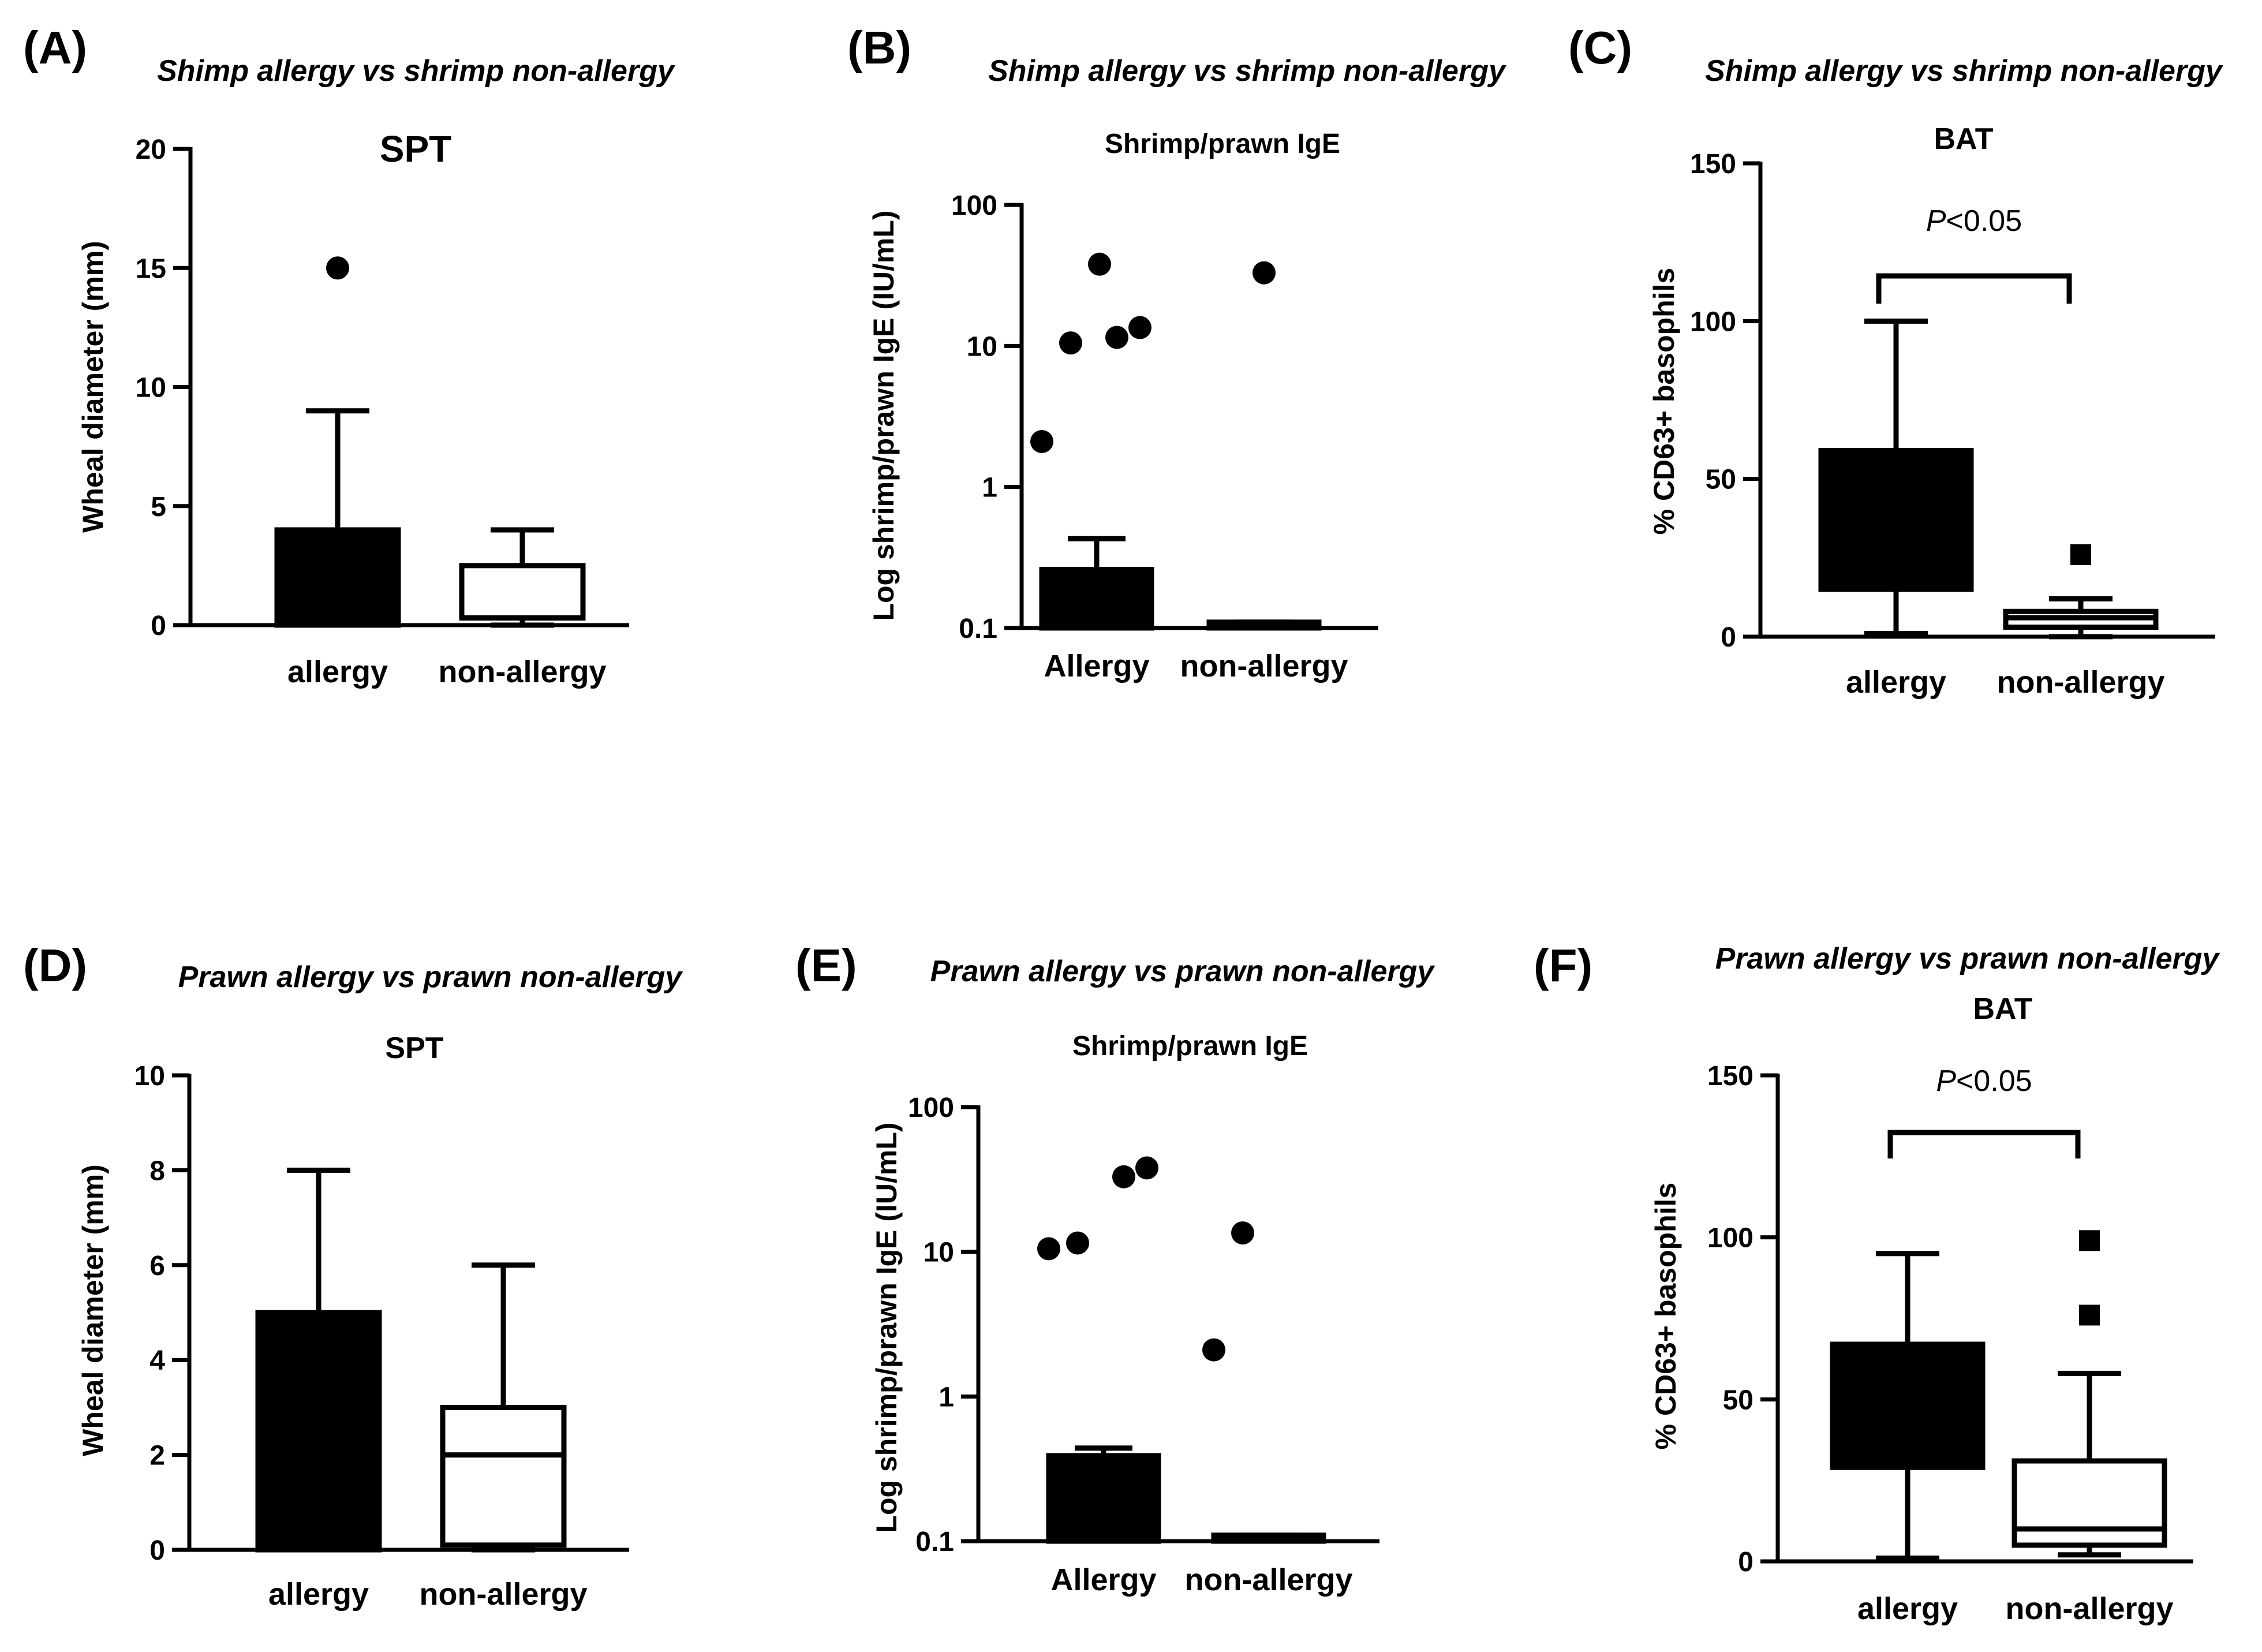  Describe the element at coordinates (1984, 1144) in the screenshot. I see `significance-bracket` at that location.